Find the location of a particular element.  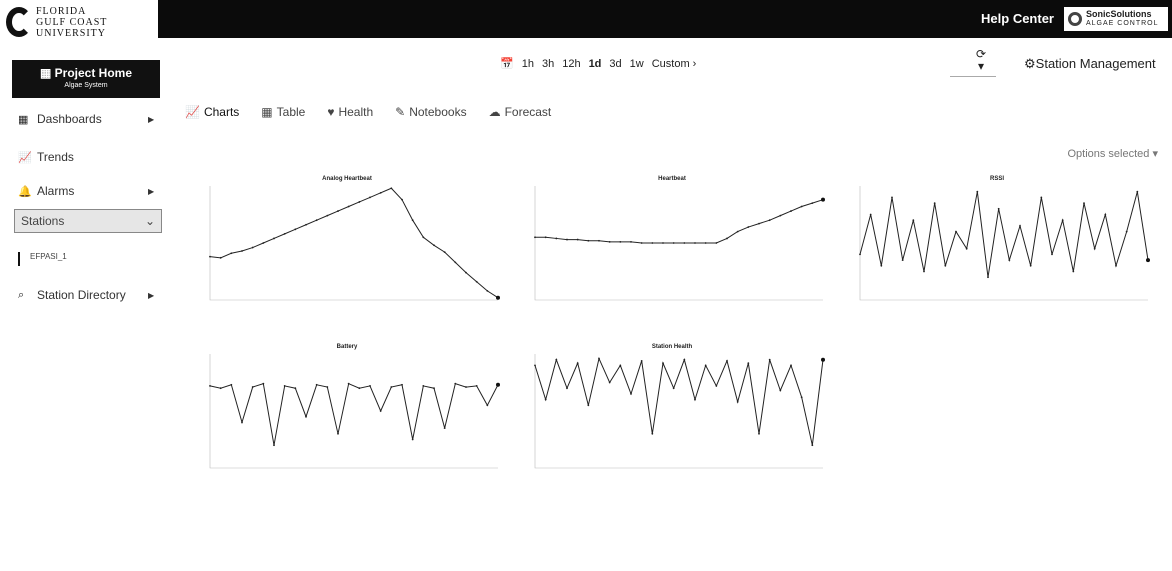

sidebar-item-station-directory: ⌕ Station Directory ▶ is located at coordinates (86, 295).